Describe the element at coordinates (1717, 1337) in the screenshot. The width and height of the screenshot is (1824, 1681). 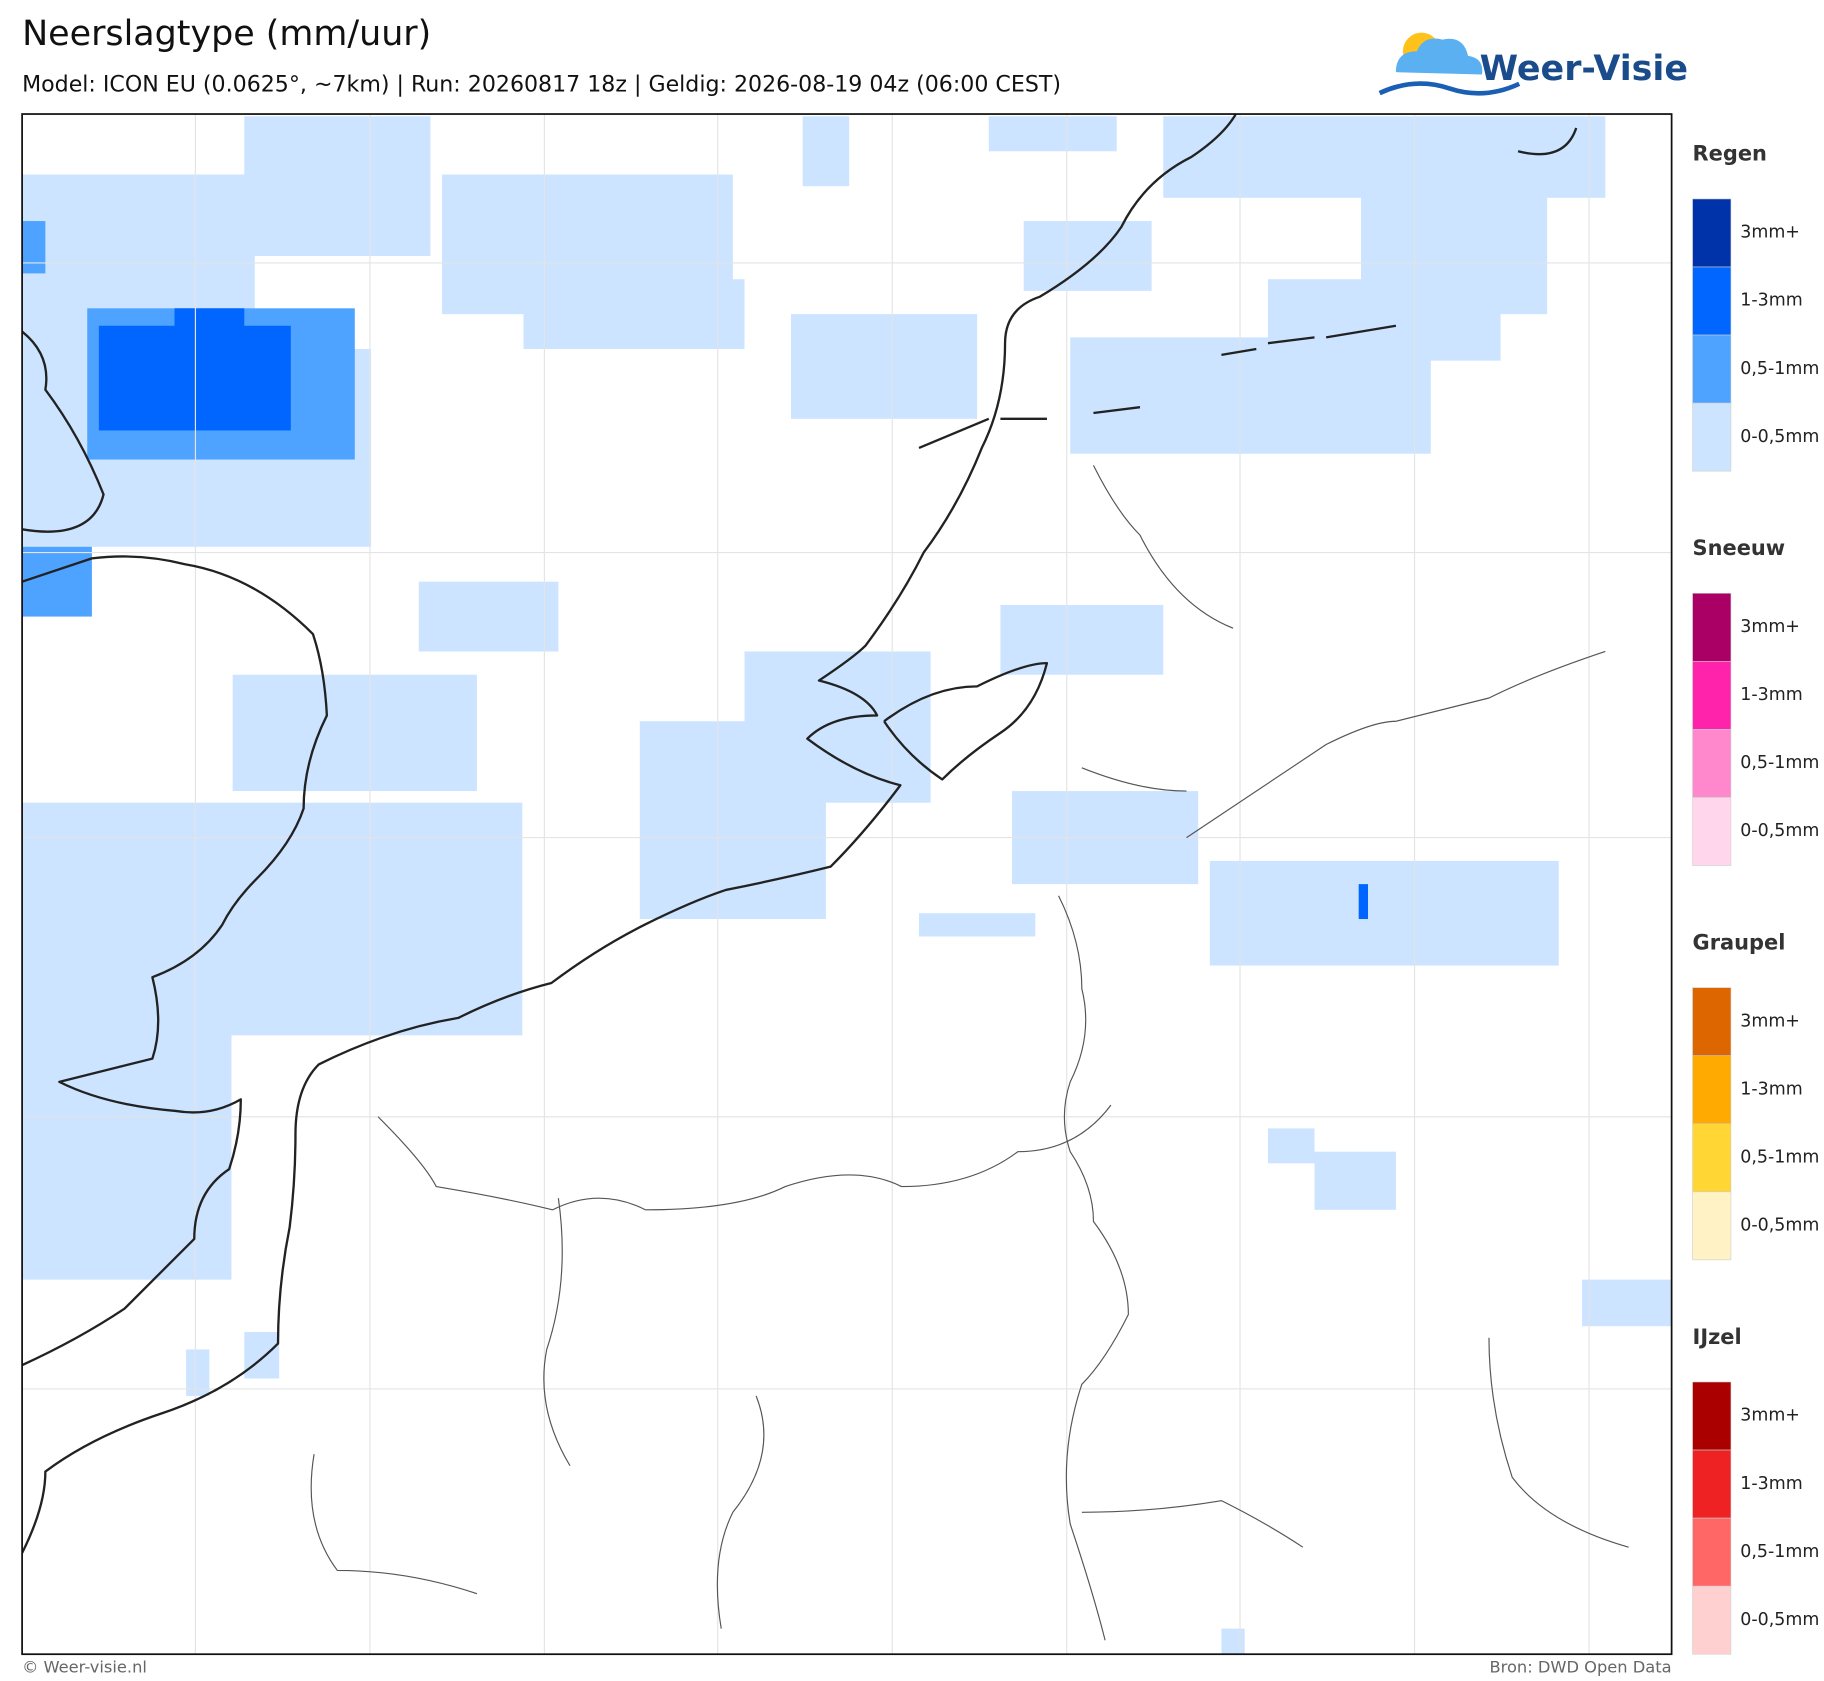
I see `legend-title: IJzel` at that location.